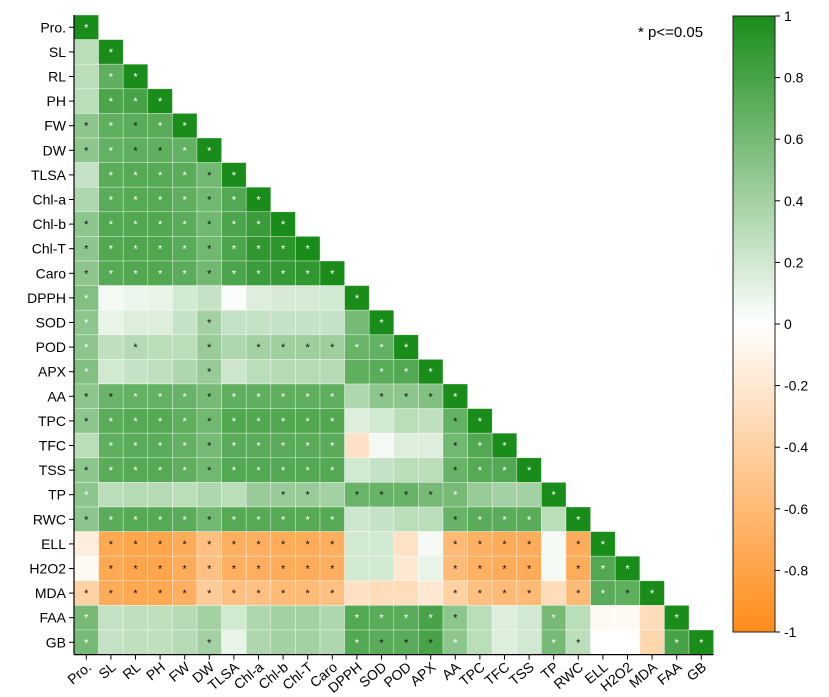  What do you see at coordinates (52, 446) in the screenshot?
I see `y-tick-label: TFC` at bounding box center [52, 446].